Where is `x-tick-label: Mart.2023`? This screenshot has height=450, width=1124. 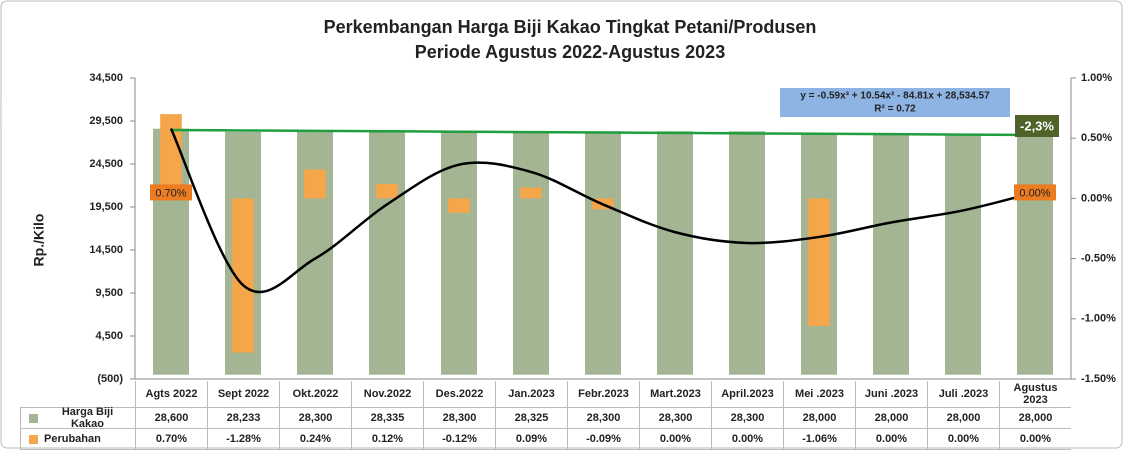 x-tick-label: Mart.2023 is located at coordinates (675, 394).